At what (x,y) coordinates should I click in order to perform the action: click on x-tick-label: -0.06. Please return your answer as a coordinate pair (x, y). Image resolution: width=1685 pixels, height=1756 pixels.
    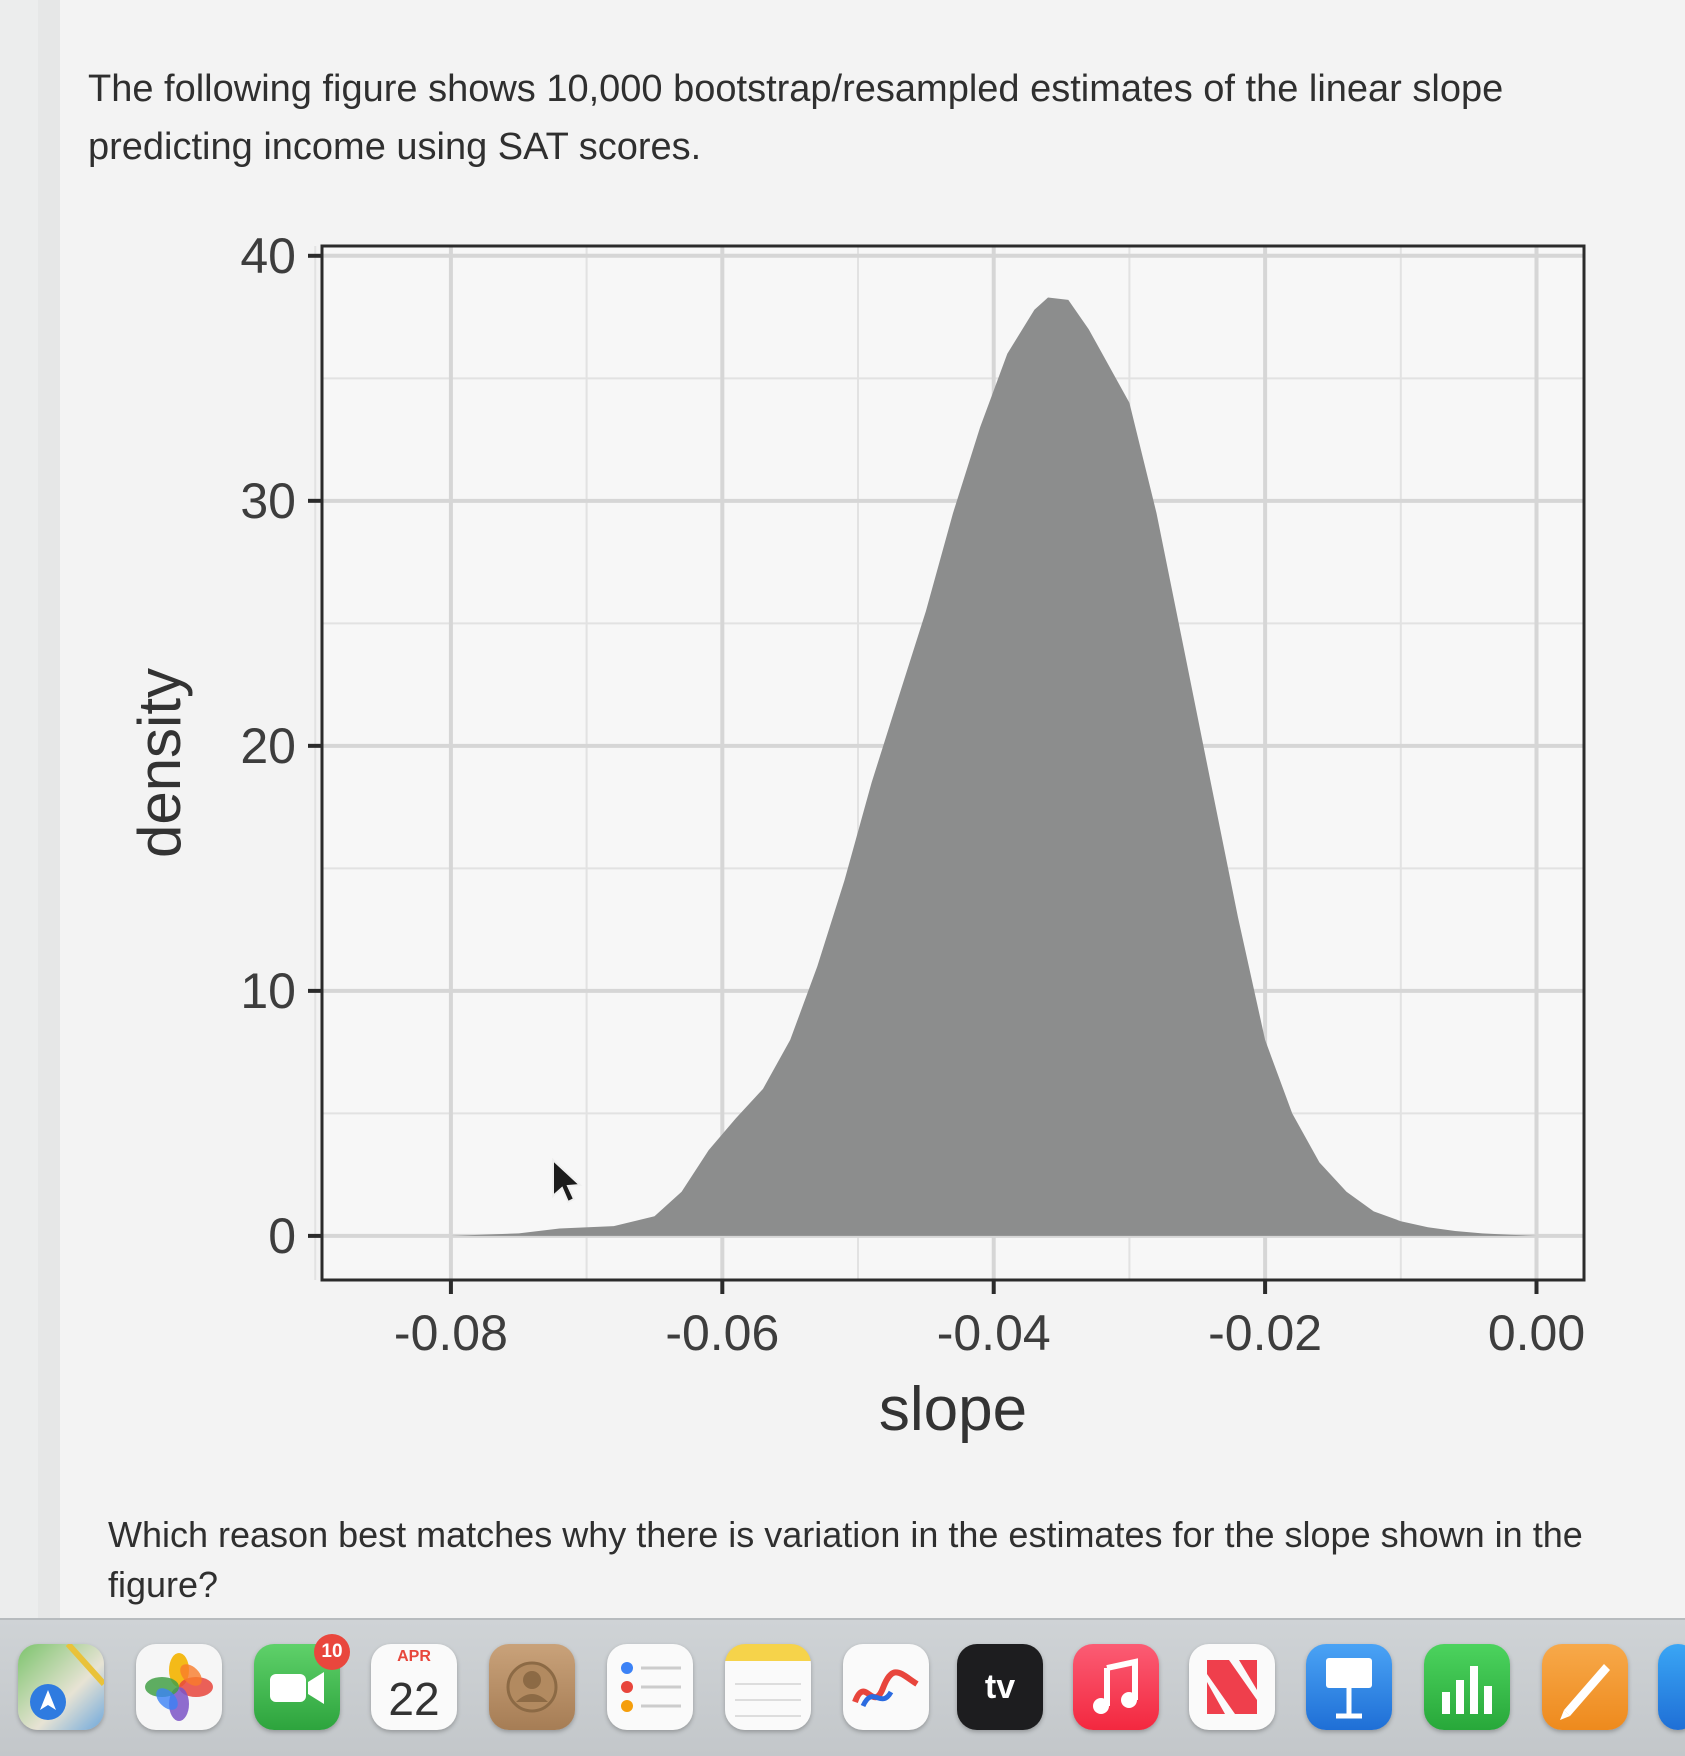
    Looking at the image, I should click on (722, 1333).